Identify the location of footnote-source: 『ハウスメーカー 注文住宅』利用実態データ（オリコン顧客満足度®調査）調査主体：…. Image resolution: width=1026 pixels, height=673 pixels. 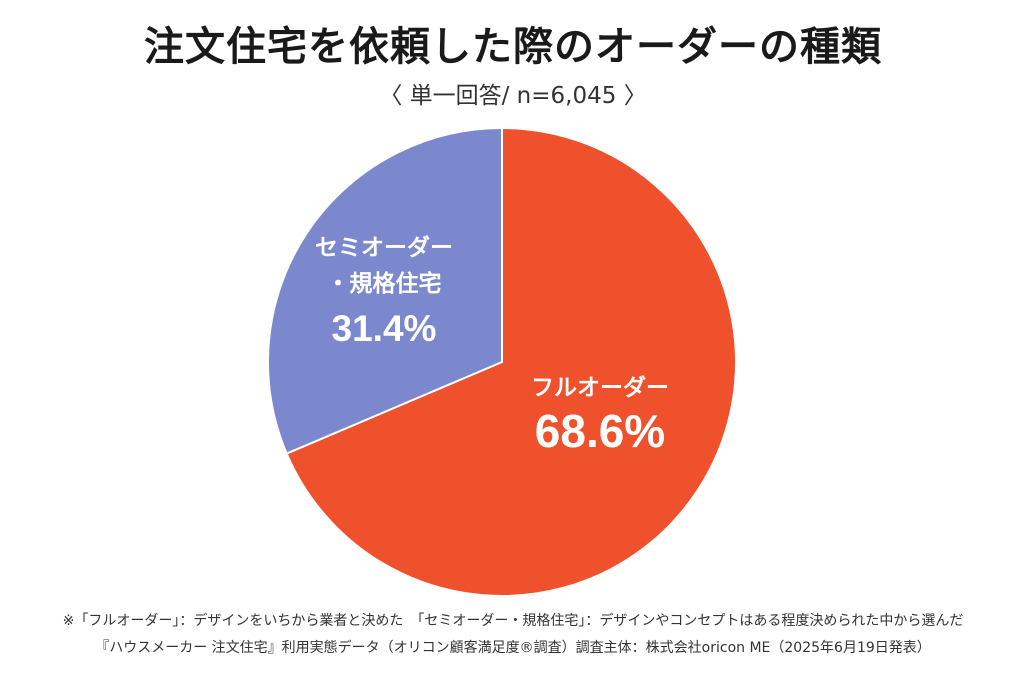
(513, 648).